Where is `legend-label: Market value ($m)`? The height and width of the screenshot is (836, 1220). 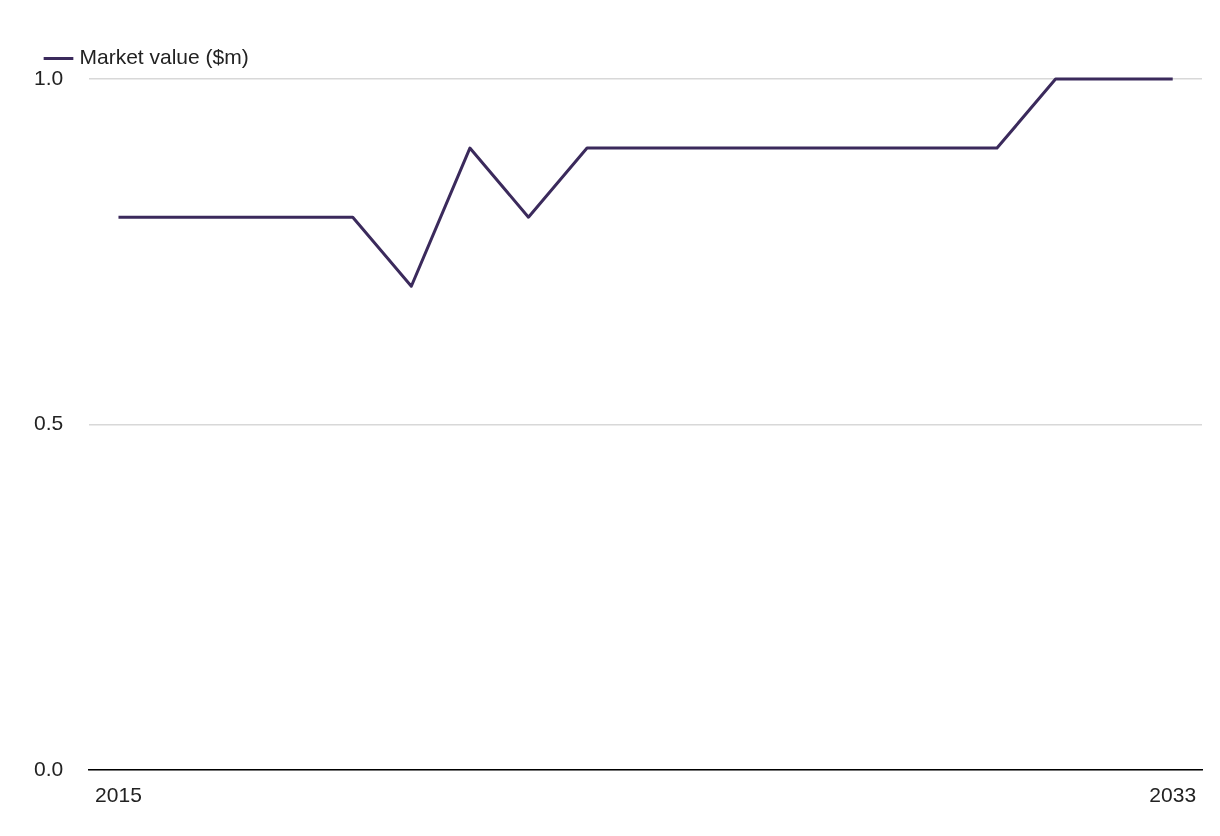 legend-label: Market value ($m) is located at coordinates (164, 57).